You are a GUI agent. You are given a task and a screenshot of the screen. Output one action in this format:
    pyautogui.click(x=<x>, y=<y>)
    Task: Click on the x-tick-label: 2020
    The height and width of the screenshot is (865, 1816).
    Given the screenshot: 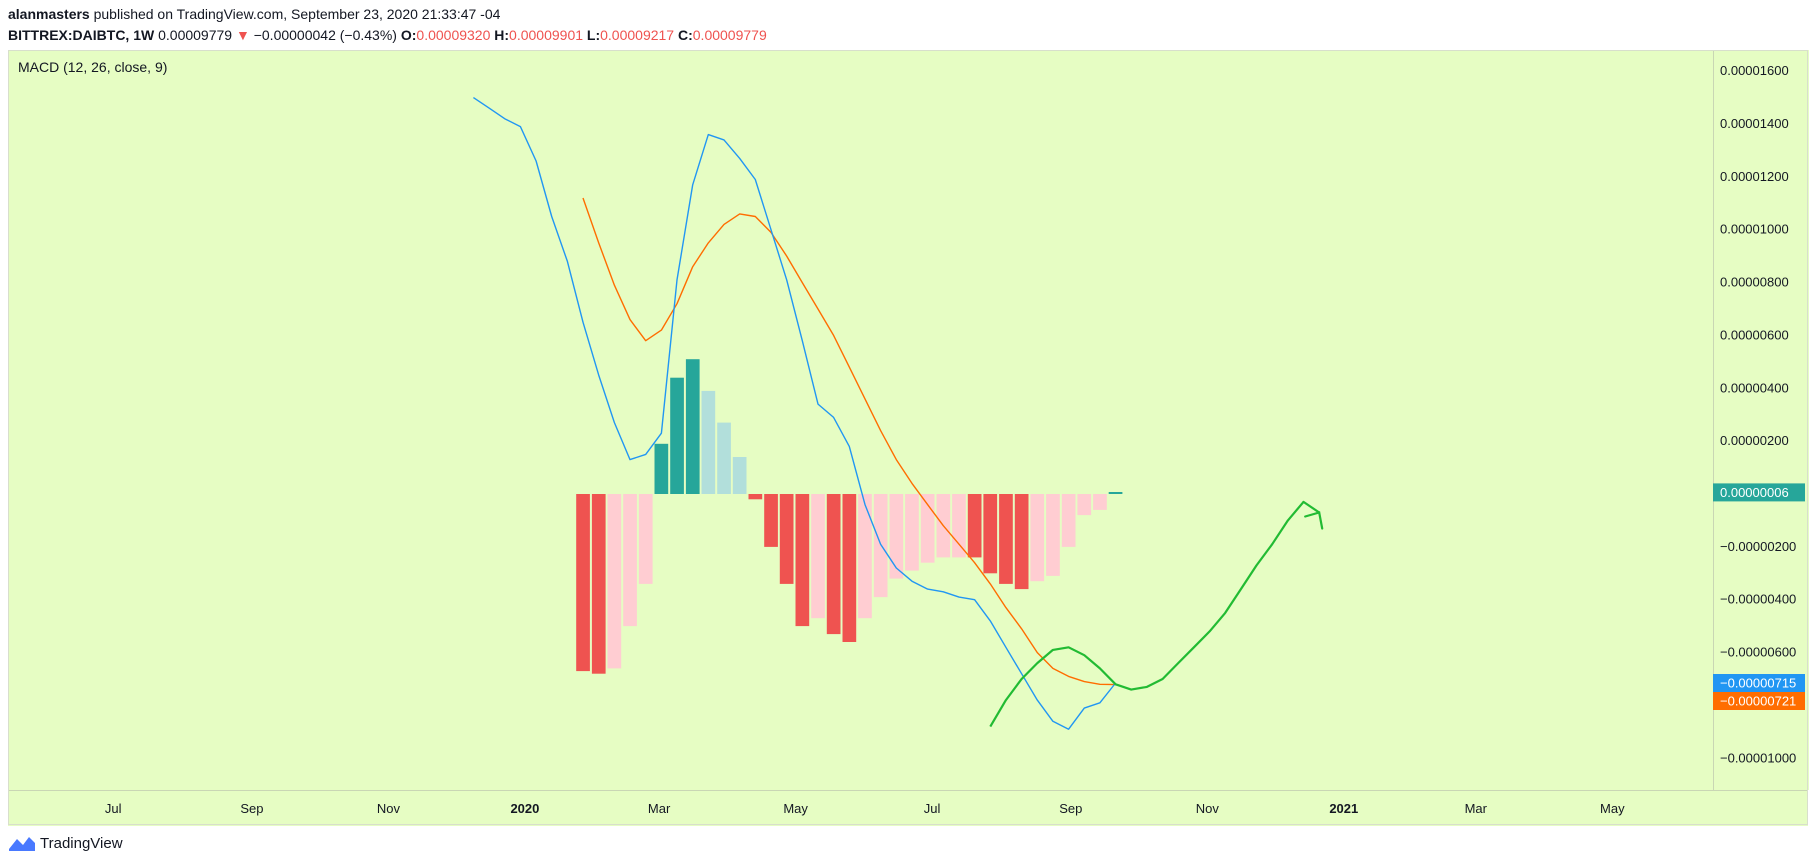 What is the action you would take?
    pyautogui.click(x=524, y=808)
    